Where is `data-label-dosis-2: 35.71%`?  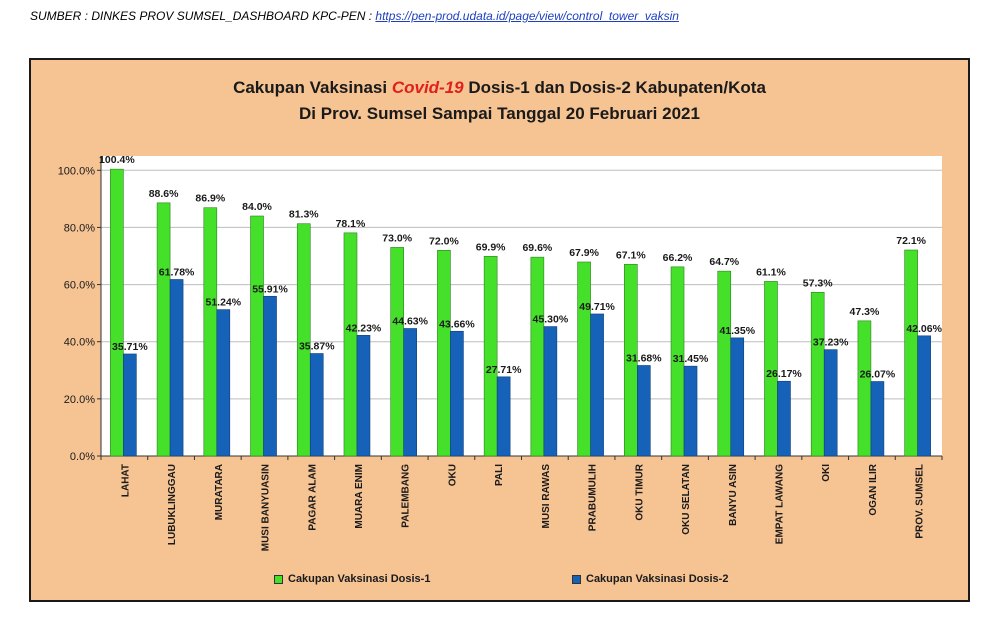 data-label-dosis-2: 35.71% is located at coordinates (130, 347).